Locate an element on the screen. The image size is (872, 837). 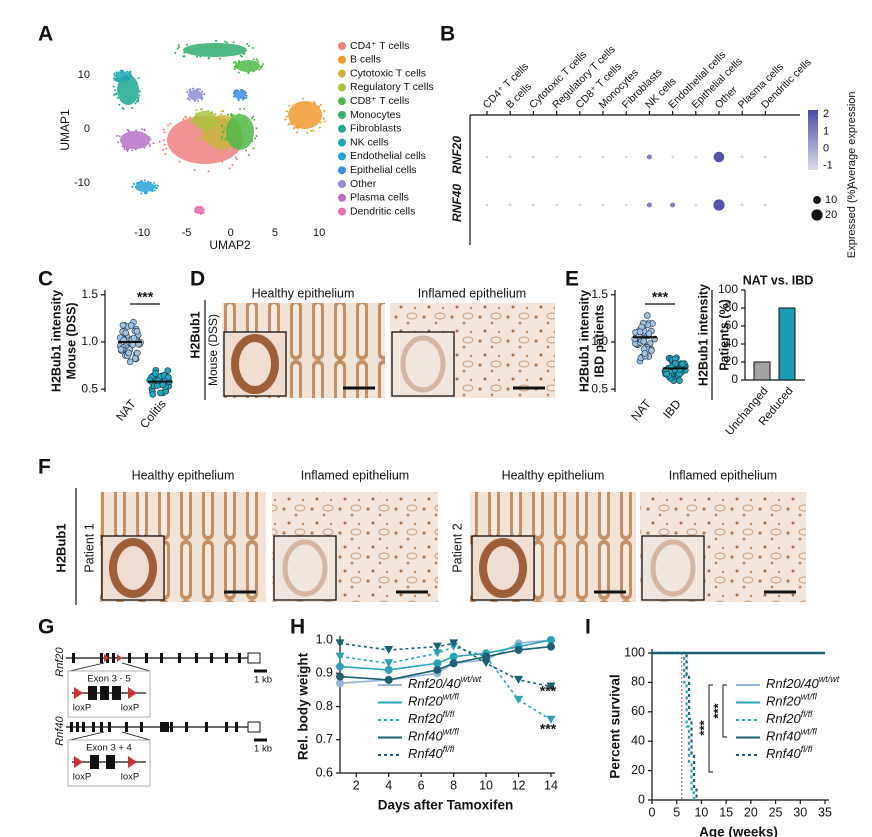
y-tick-label: 1.0 is located at coordinates (324, 639).